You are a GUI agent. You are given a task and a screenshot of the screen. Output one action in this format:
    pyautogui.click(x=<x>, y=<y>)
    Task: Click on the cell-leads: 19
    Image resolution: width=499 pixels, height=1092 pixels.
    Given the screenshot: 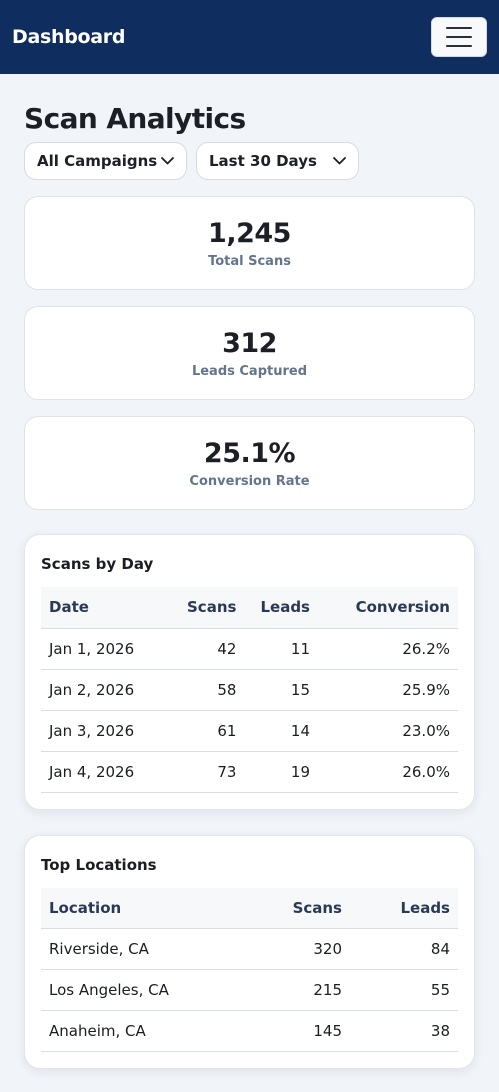 What is the action you would take?
    pyautogui.click(x=281, y=772)
    